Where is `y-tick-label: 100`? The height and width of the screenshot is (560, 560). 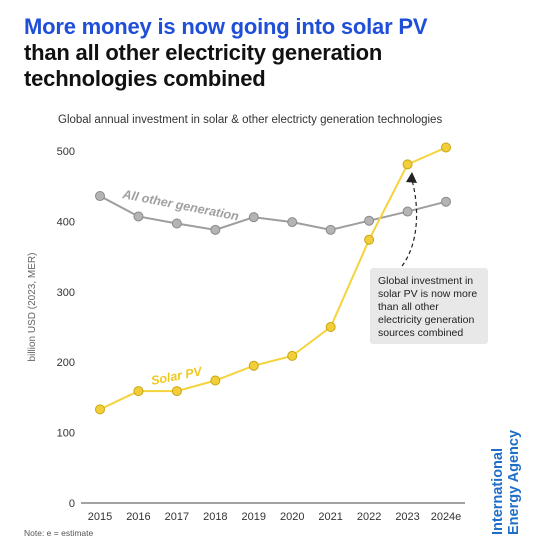
y-tick-label: 100 is located at coordinates (66, 434).